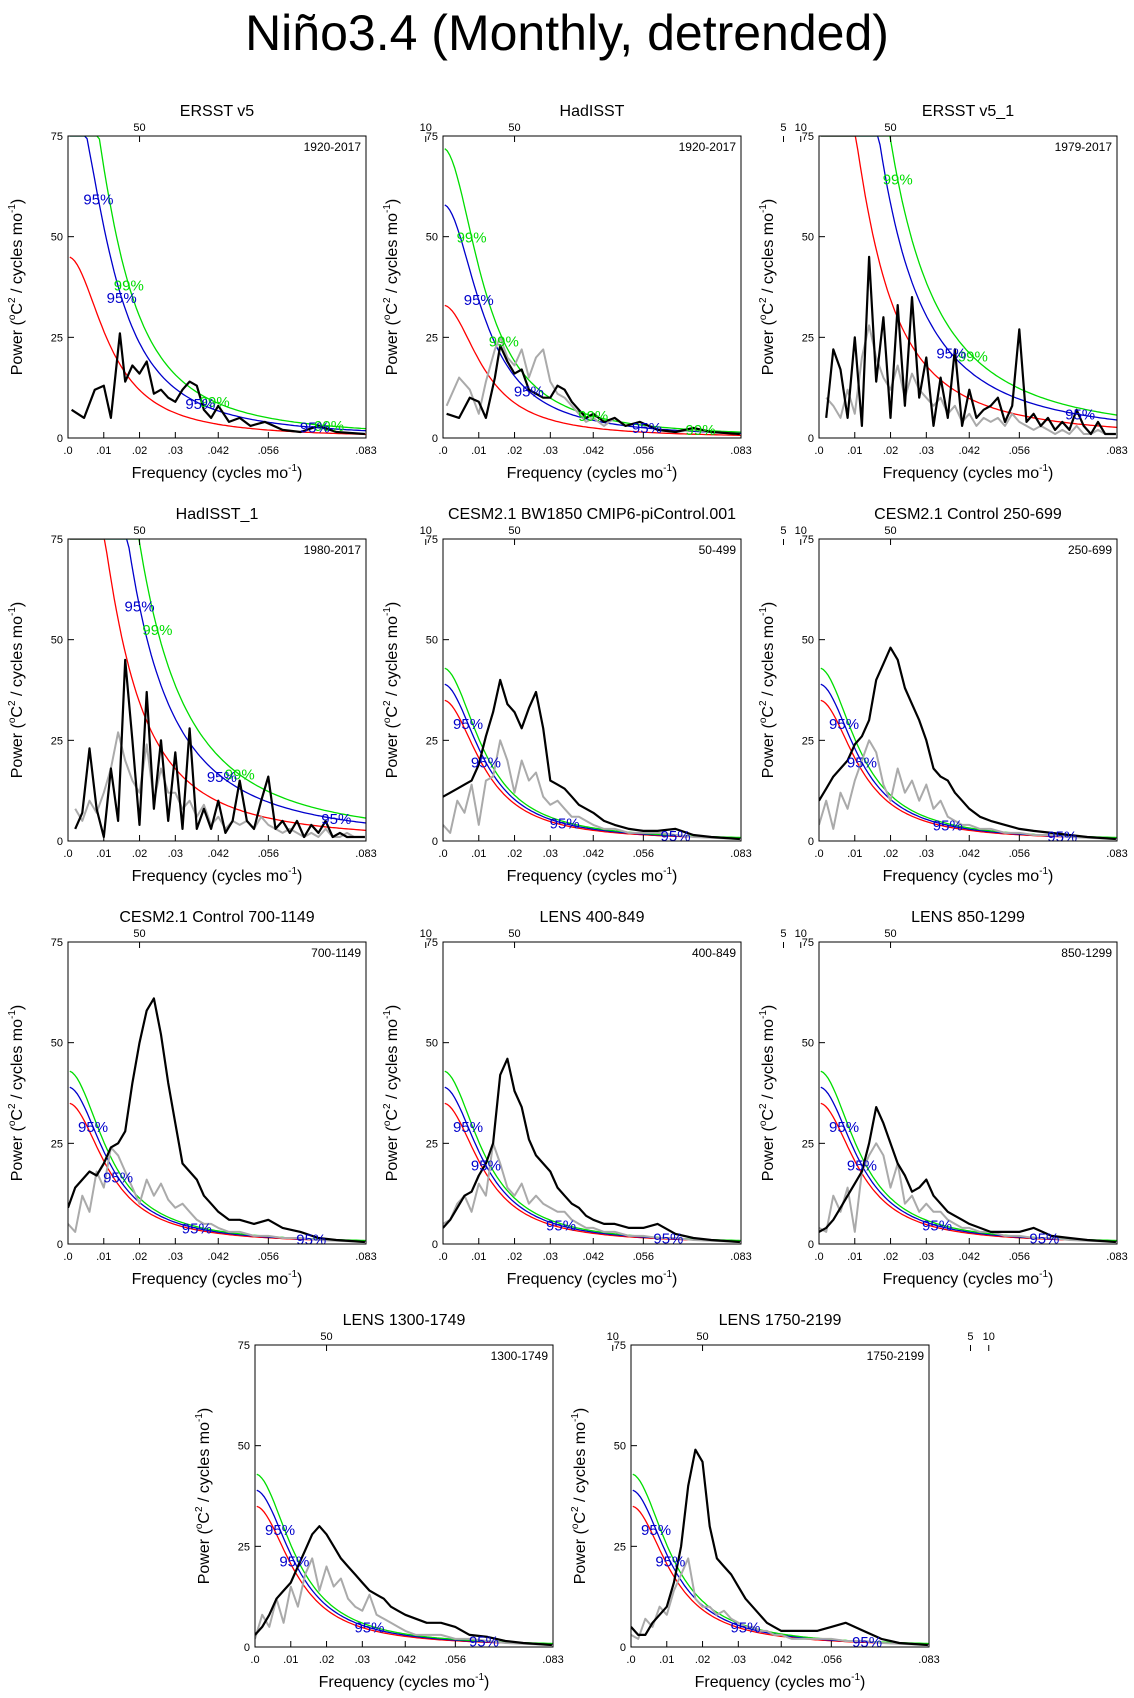 The image size is (1134, 1698). I want to click on panel-title: LENS 1750-2199, so click(780, 1320).